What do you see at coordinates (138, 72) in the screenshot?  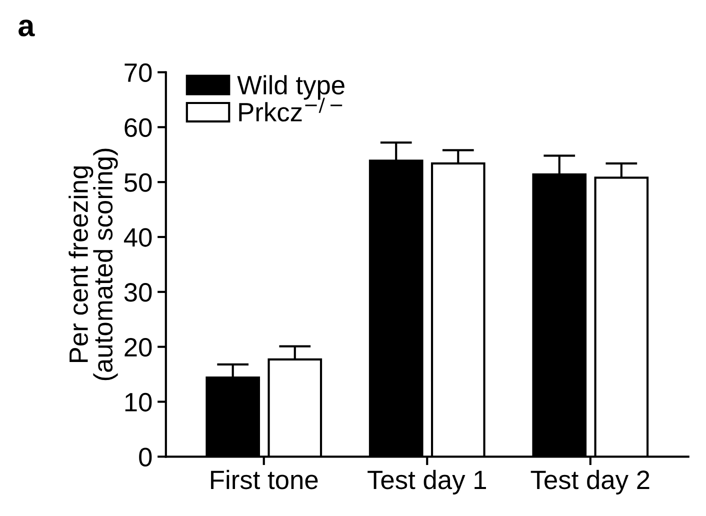 I see `y-tick-label: 70` at bounding box center [138, 72].